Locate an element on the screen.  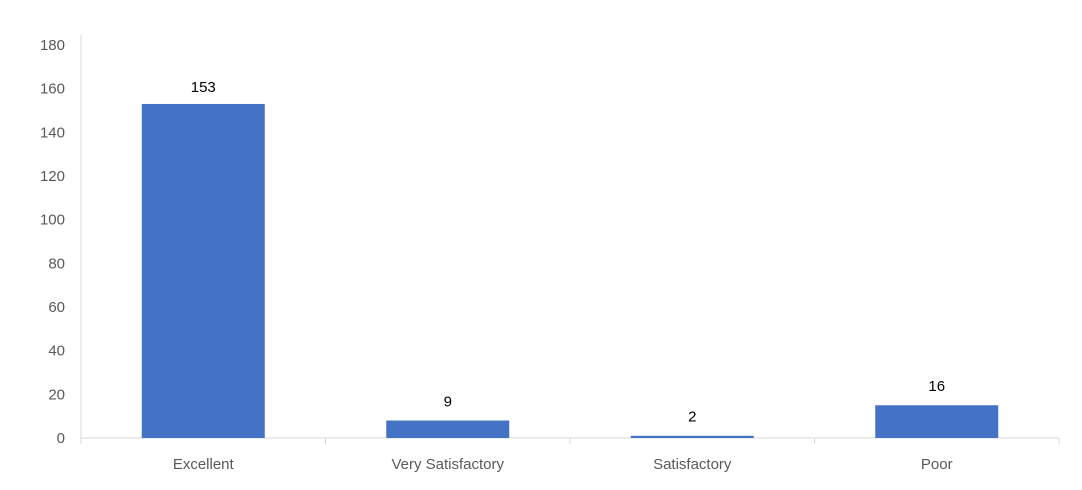
x-category-label: Very Satisfactory is located at coordinates (447, 464).